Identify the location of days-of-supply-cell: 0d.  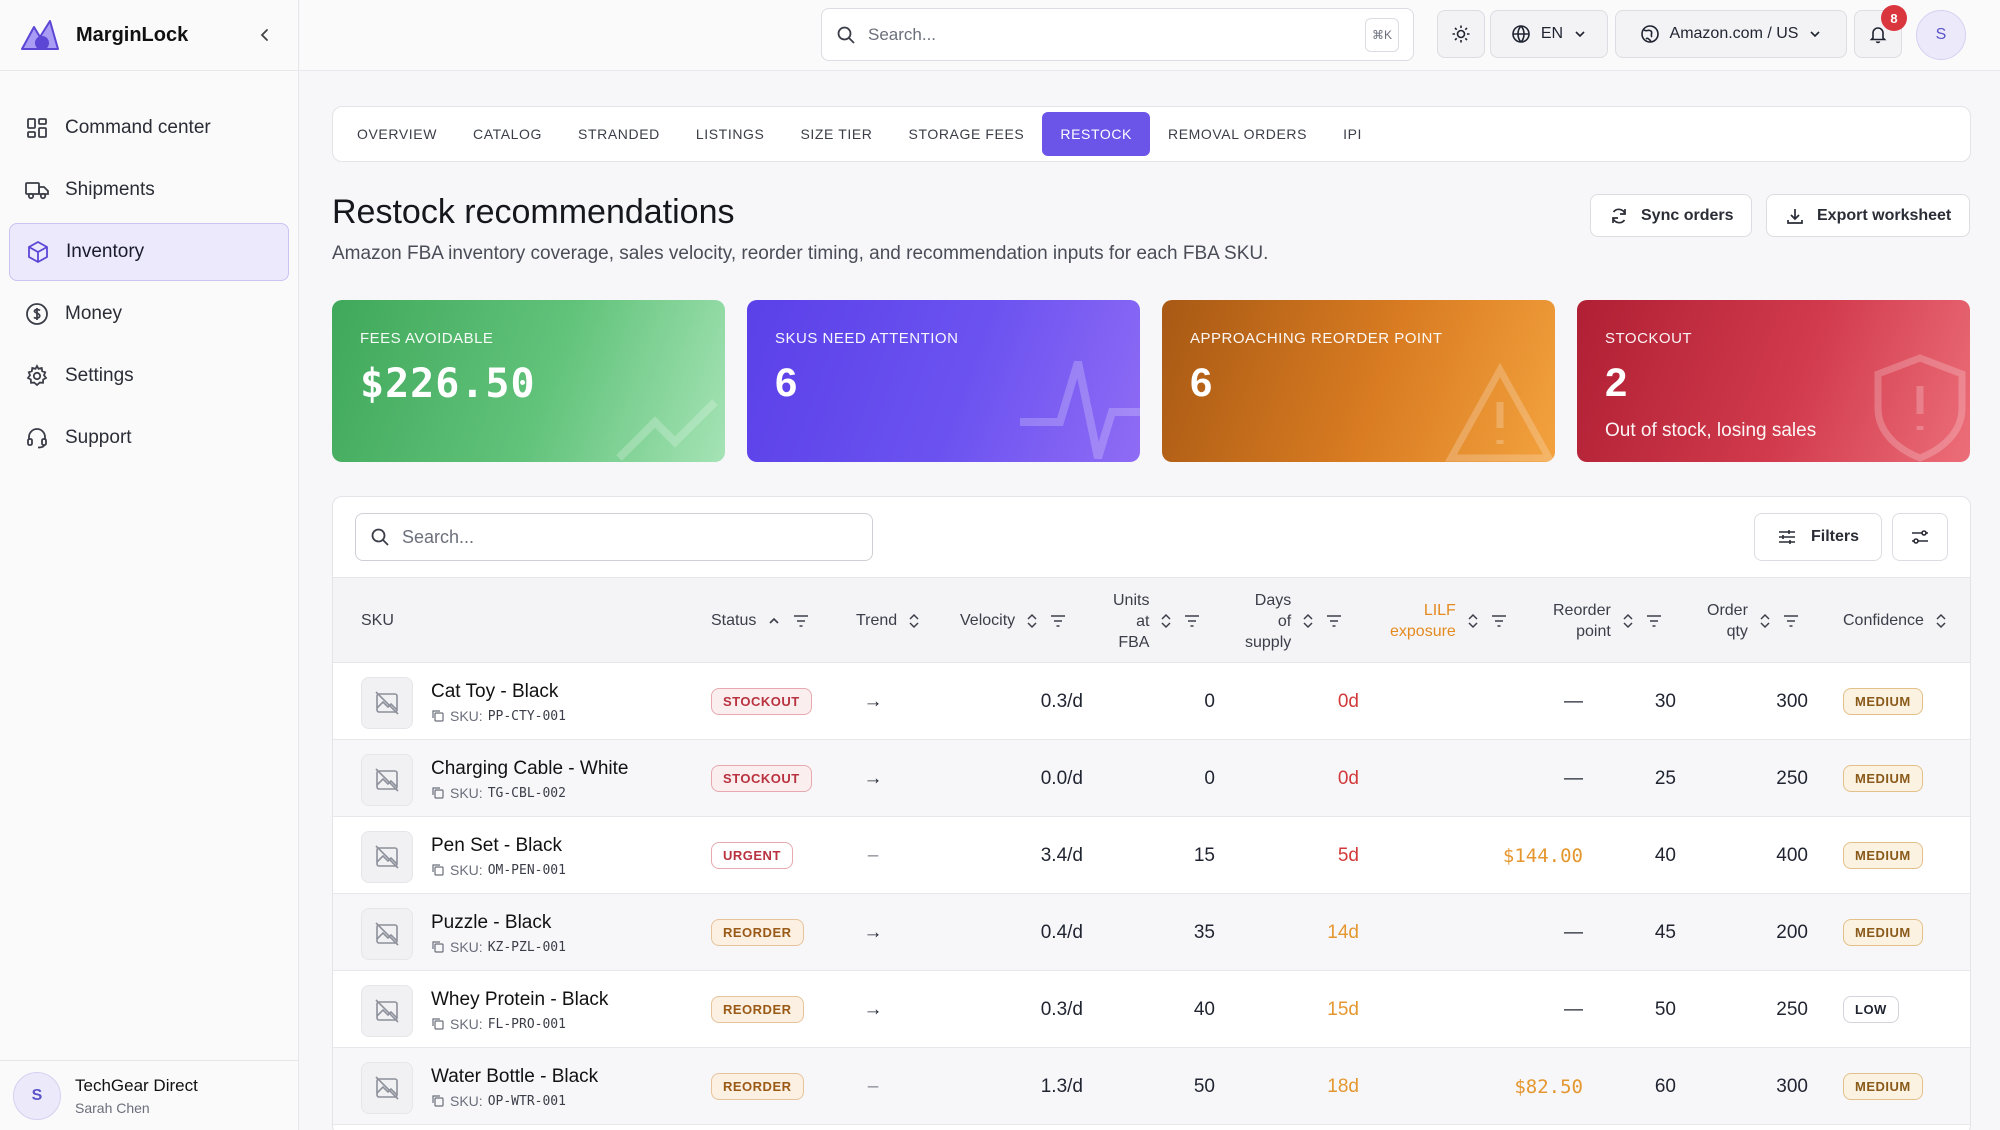
(1348, 778).